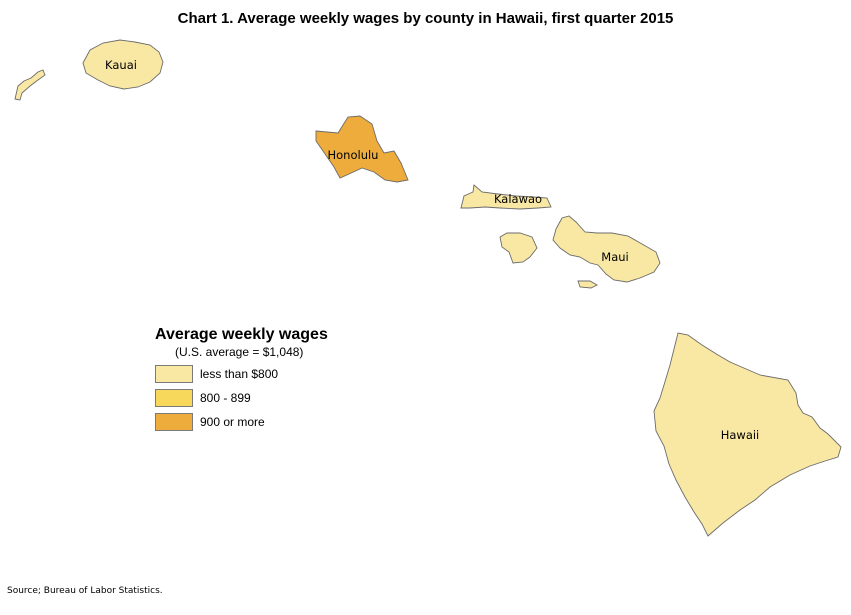 This screenshot has height=615, width=851. I want to click on lanai-island, so click(518, 248).